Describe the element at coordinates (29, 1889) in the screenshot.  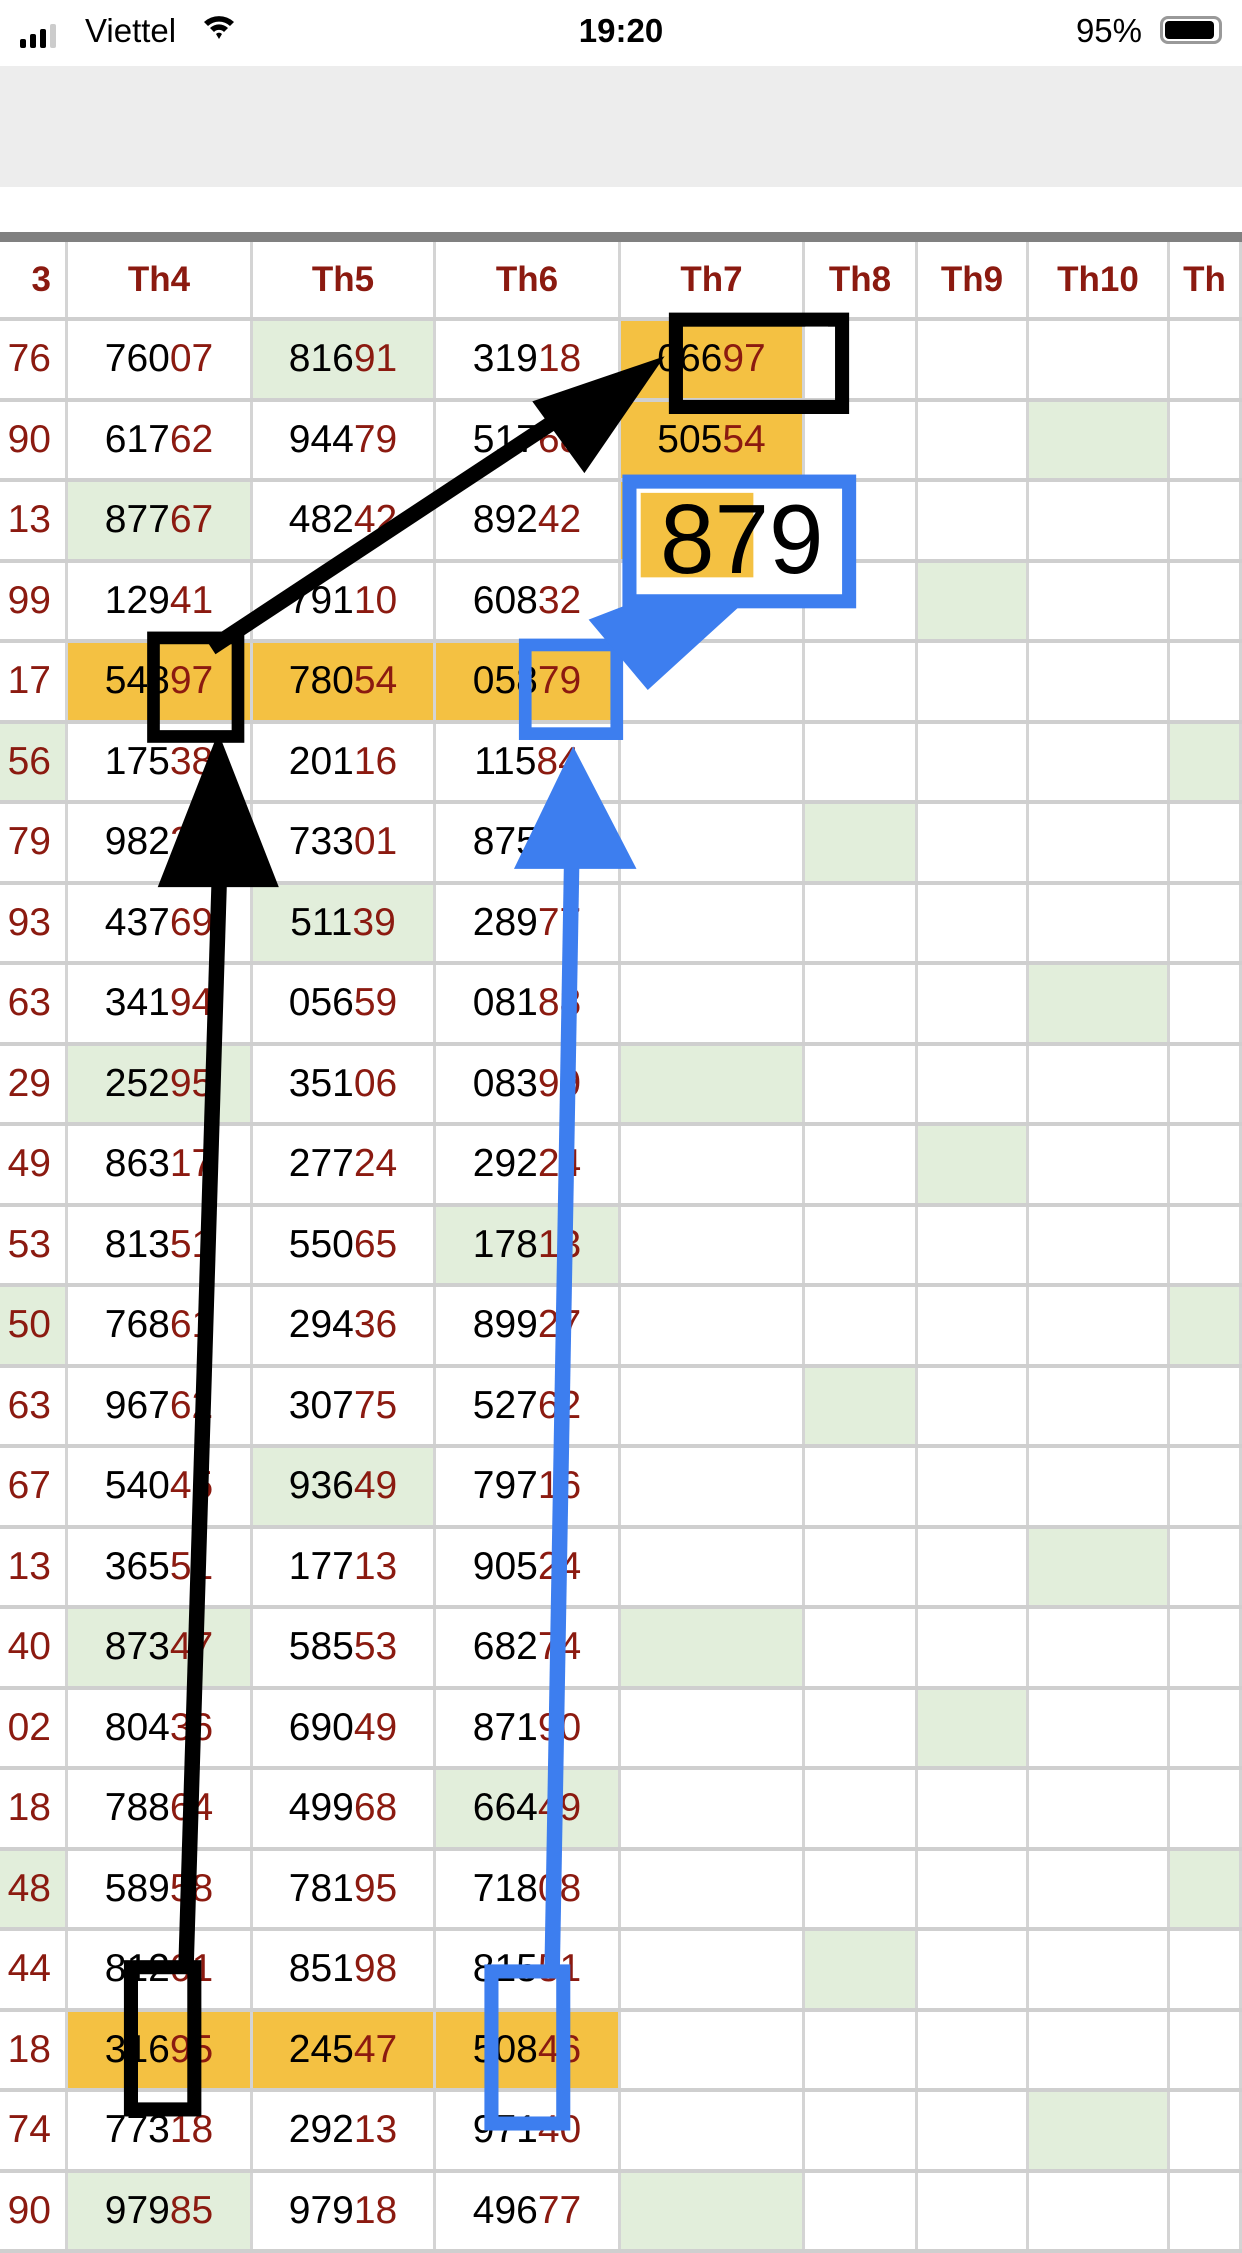
I see `cell-tail: 48` at that location.